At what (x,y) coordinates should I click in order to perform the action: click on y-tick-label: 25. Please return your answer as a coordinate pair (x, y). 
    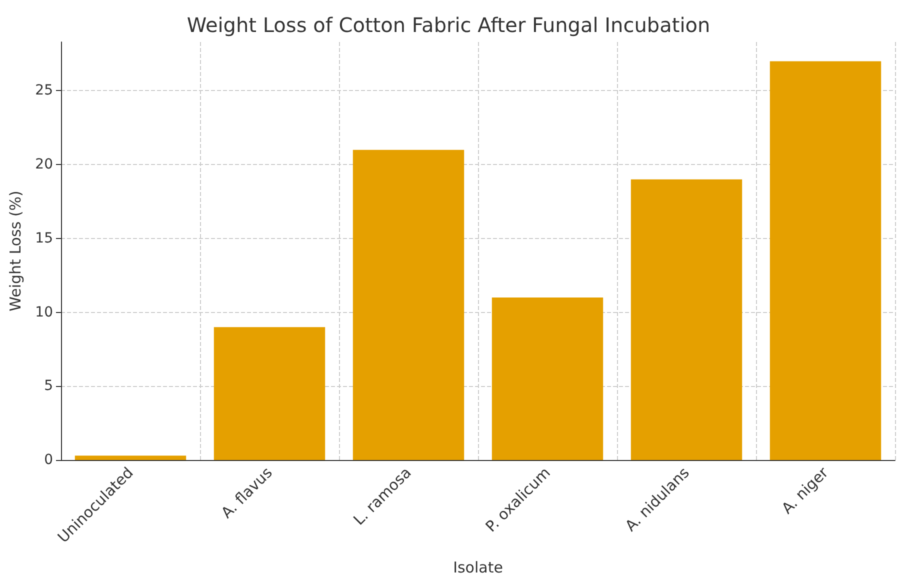
    Looking at the image, I should click on (44, 90).